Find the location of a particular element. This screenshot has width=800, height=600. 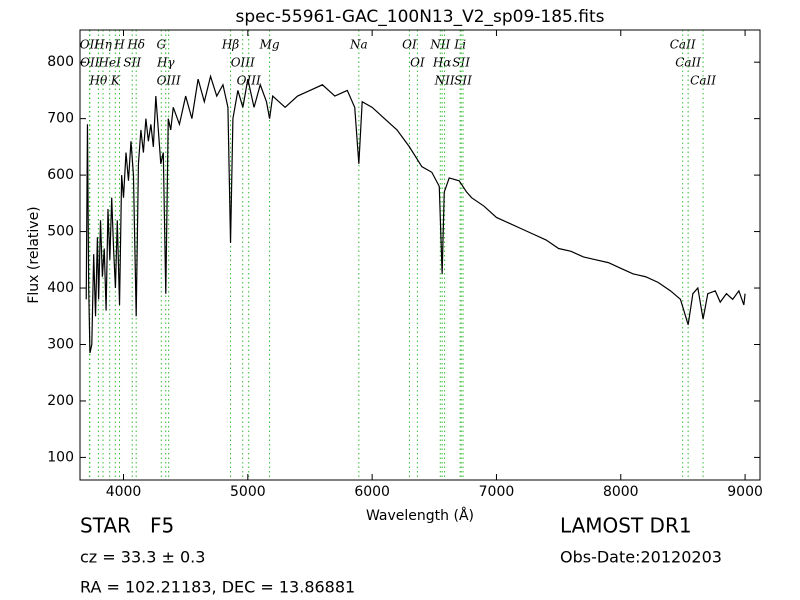

chart-title: spec-55961-GAC_100N13_V2_sp09-185.fits is located at coordinates (419, 17).